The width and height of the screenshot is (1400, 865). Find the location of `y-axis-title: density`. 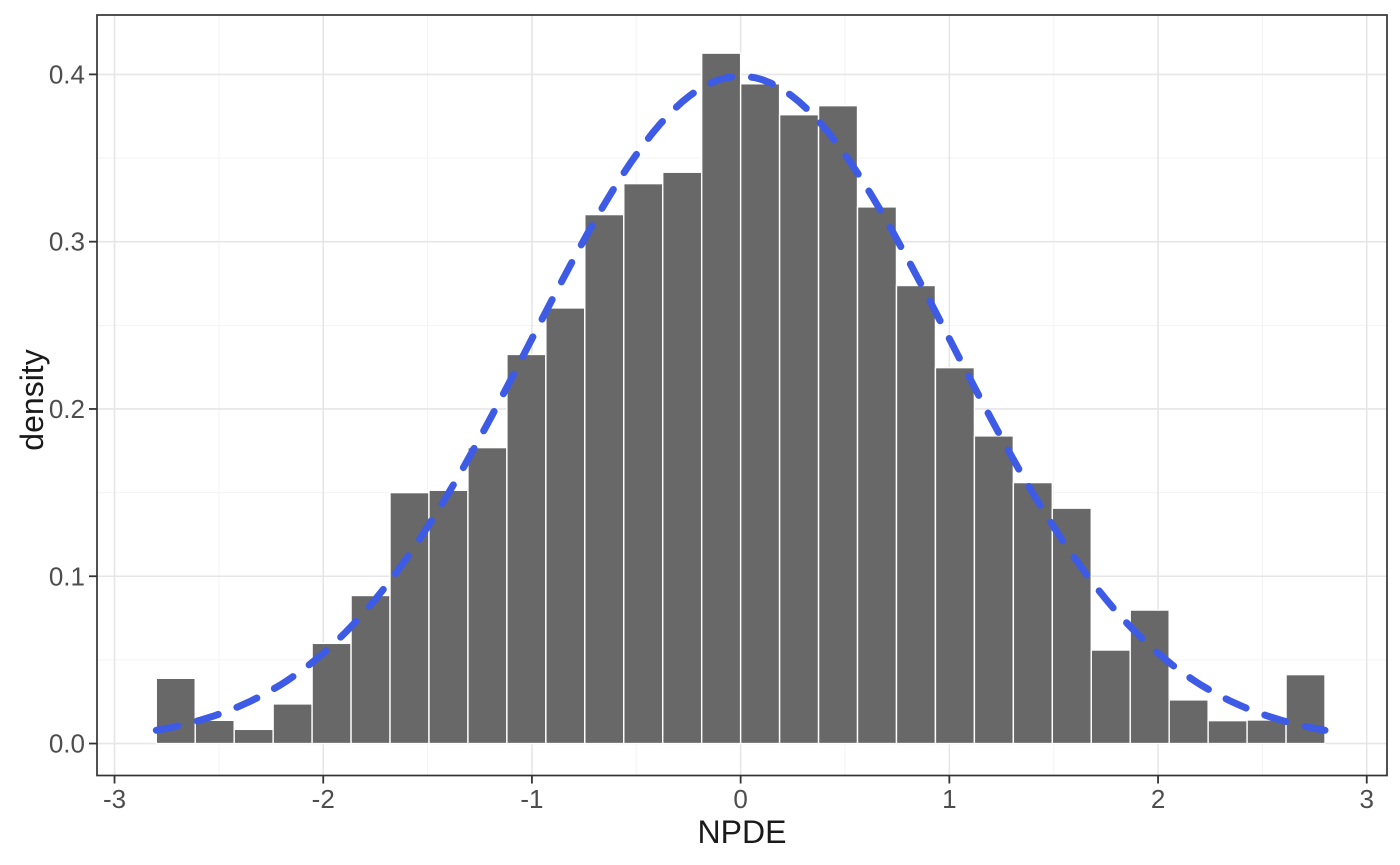

y-axis-title: density is located at coordinates (32, 399).